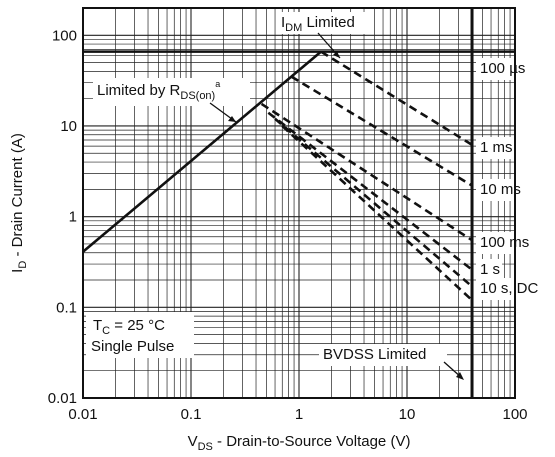  I want to click on pulse-annotation: Single Pulse, so click(132, 346).